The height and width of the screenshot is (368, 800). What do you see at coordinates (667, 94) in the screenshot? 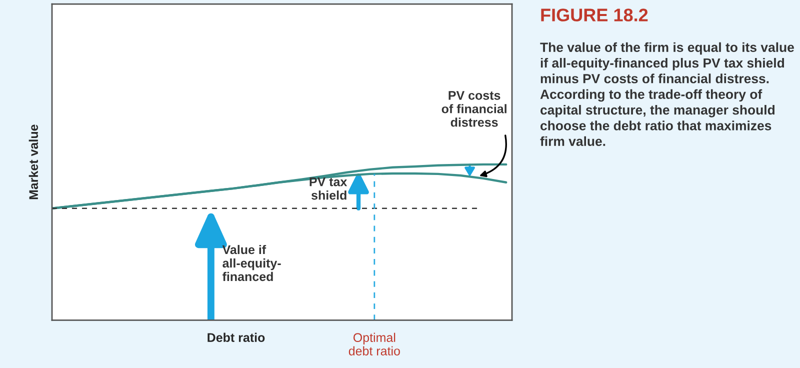
I see `text: The value of the firm is equal to its value if all-equity-financed plus PV tax shield minus PV costs of financial distress. According to the trade-off theory of capital structure, the manager should choose the debt ratio that maximizes firm value.` at bounding box center [667, 94].